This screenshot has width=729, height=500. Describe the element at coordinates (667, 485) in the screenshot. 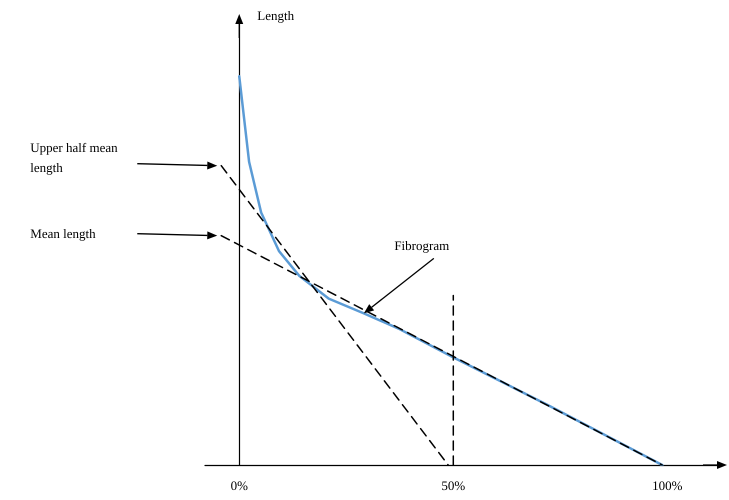

I see `x-tick-label: 100%` at that location.